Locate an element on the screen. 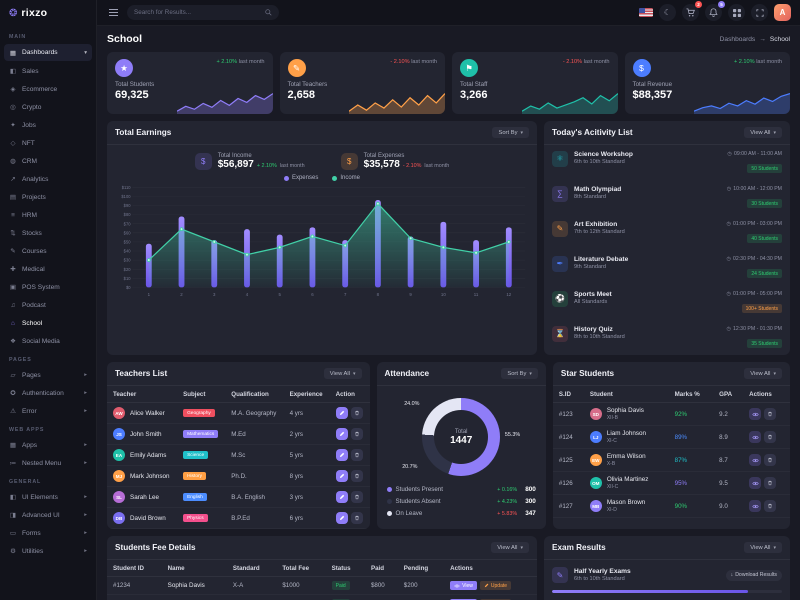 This screenshot has height=600, width=800. view-button: View is located at coordinates (463, 585).